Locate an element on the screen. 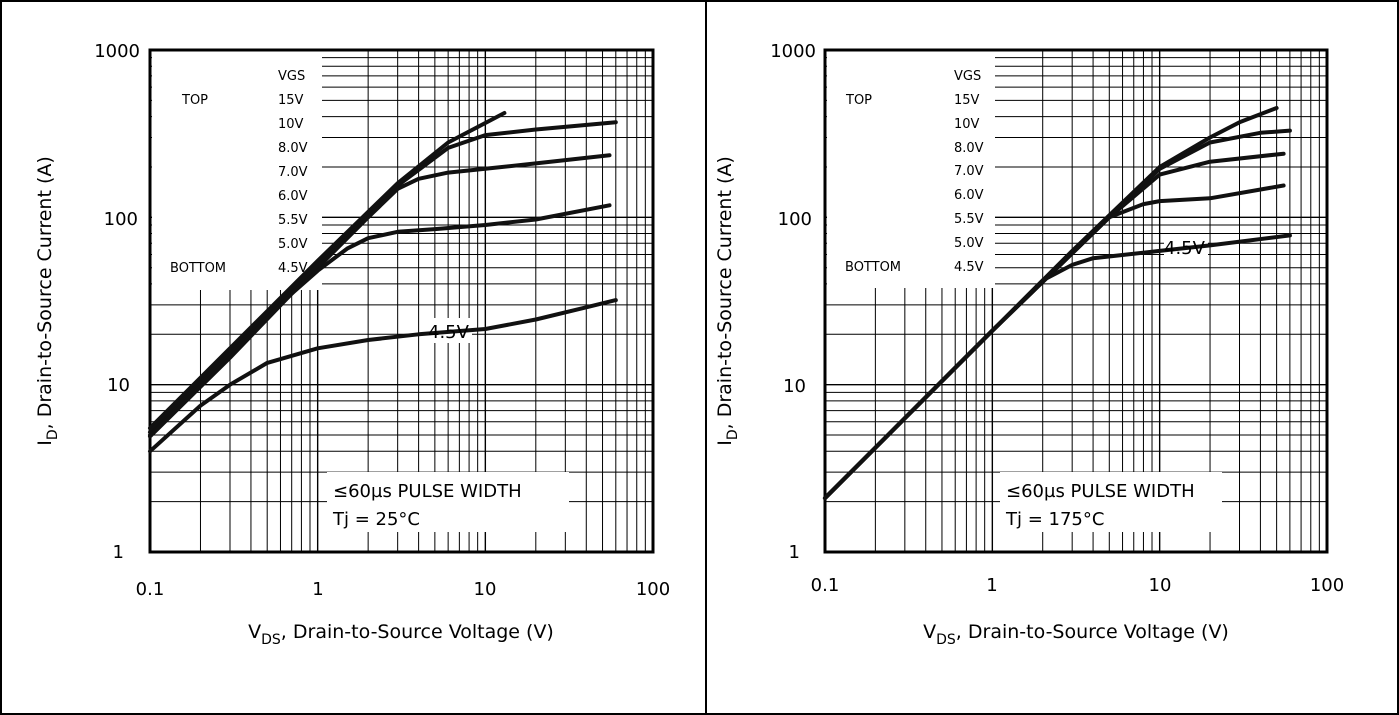 The image size is (1399, 715). x-tick-labels-left: 0.1 1 10 100 is located at coordinates (403, 589).